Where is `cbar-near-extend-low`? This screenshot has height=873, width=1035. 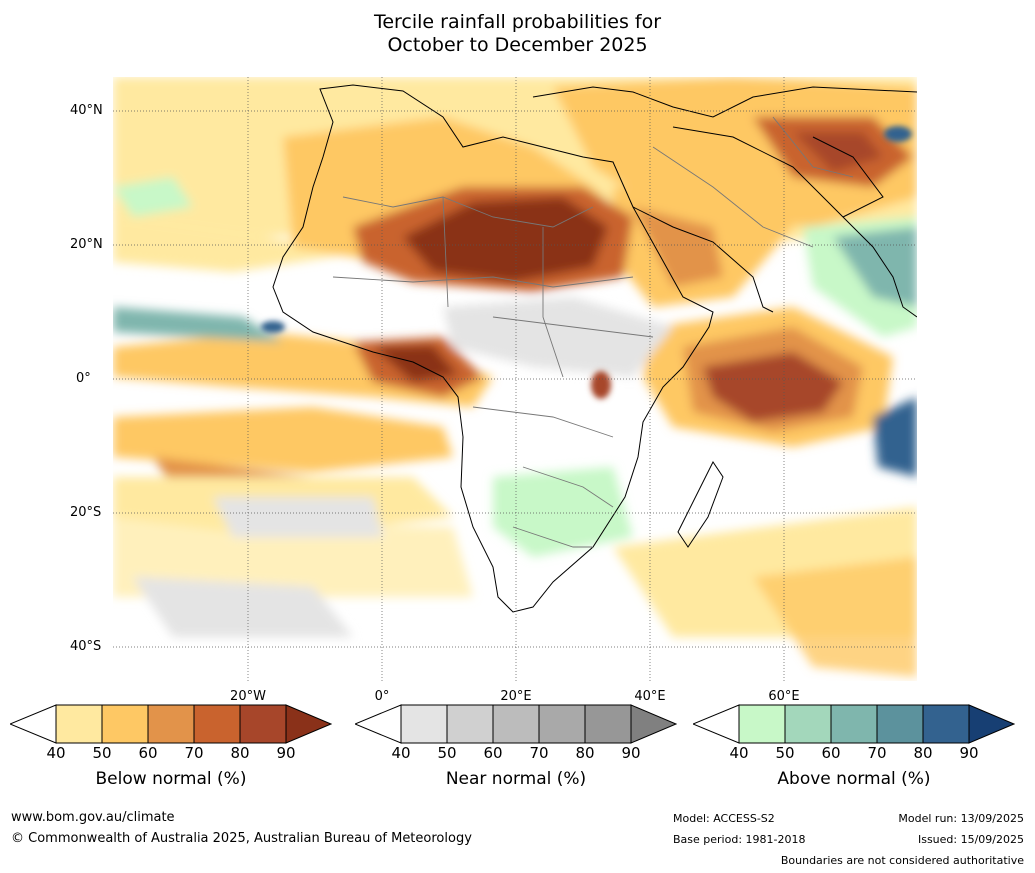 cbar-near-extend-low is located at coordinates (378, 724).